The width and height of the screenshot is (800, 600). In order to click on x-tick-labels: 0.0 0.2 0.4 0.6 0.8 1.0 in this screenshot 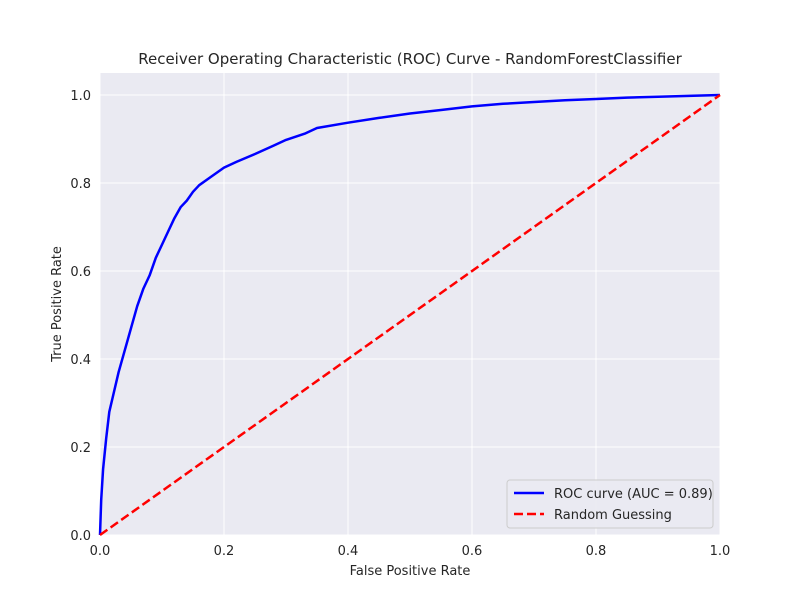, I will do `click(410, 551)`.